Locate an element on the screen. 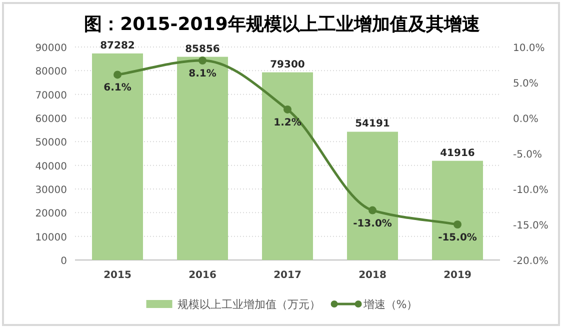  chart-title: 图：2015-2019年规模以上工业增加值及其增速 is located at coordinates (282, 24).